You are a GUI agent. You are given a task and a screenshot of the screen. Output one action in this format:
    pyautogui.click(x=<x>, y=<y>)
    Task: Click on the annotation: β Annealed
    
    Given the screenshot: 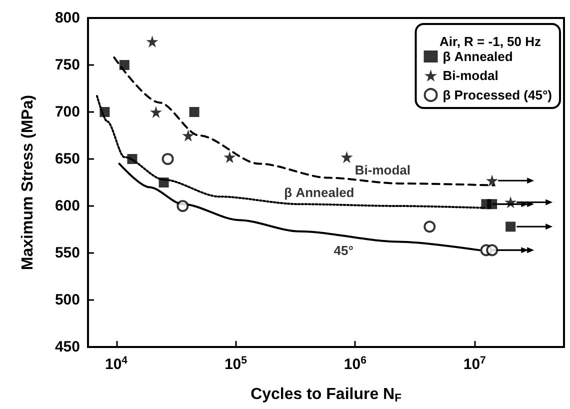 What is the action you would take?
    pyautogui.click(x=319, y=192)
    